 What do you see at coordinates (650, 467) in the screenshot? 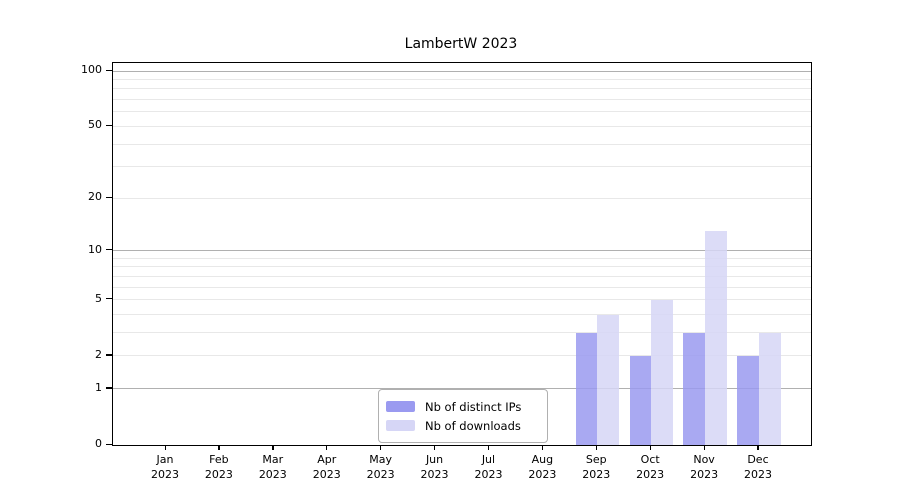
I see `x-tick-label: Oct 2023` at bounding box center [650, 467].